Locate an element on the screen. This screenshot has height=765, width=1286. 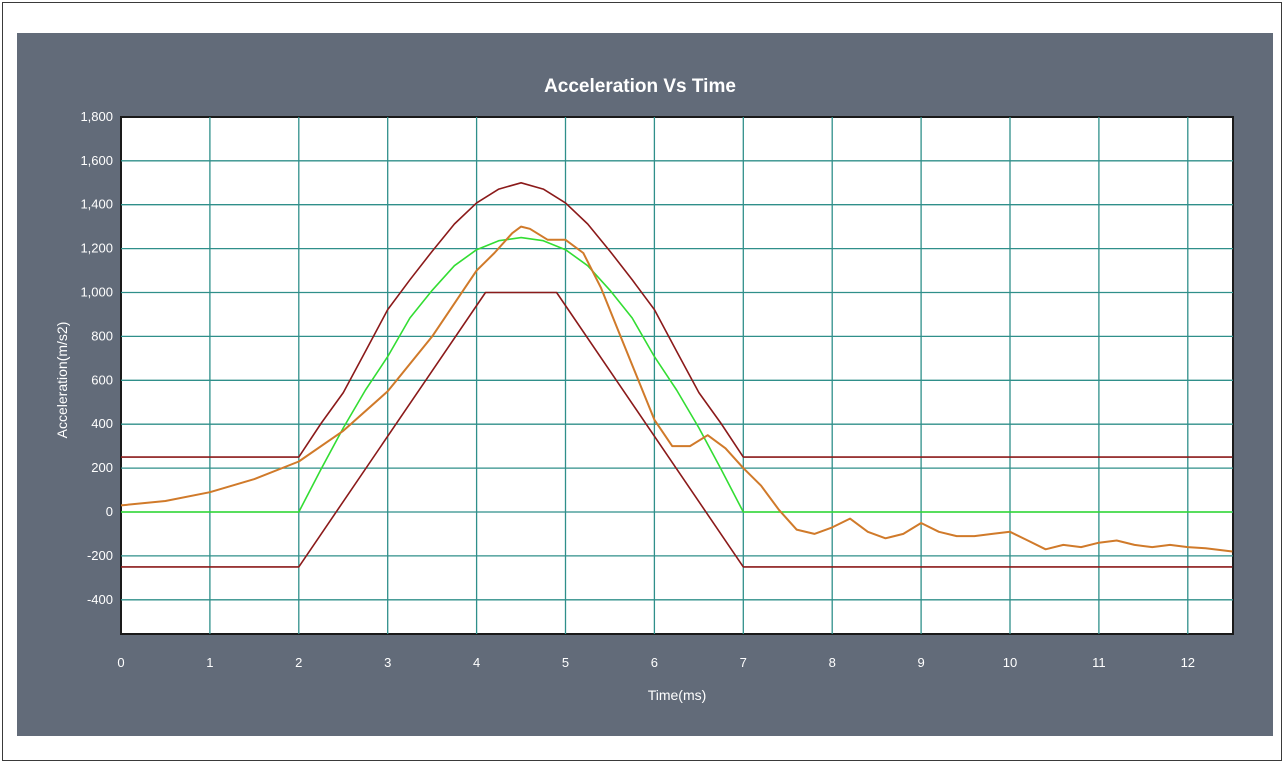
x-tick-label-6: 6 is located at coordinates (654, 662).